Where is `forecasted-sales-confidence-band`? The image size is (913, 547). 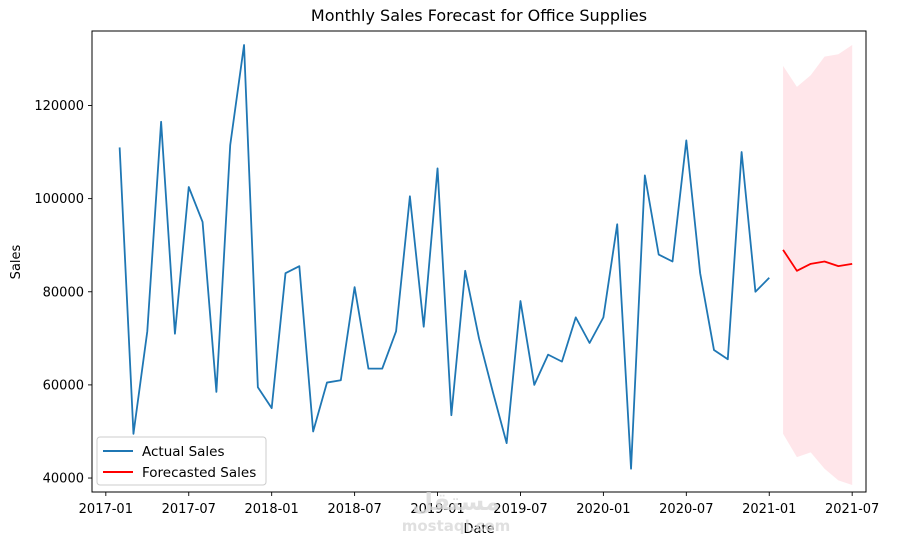
forecasted-sales-confidence-band is located at coordinates (818, 265).